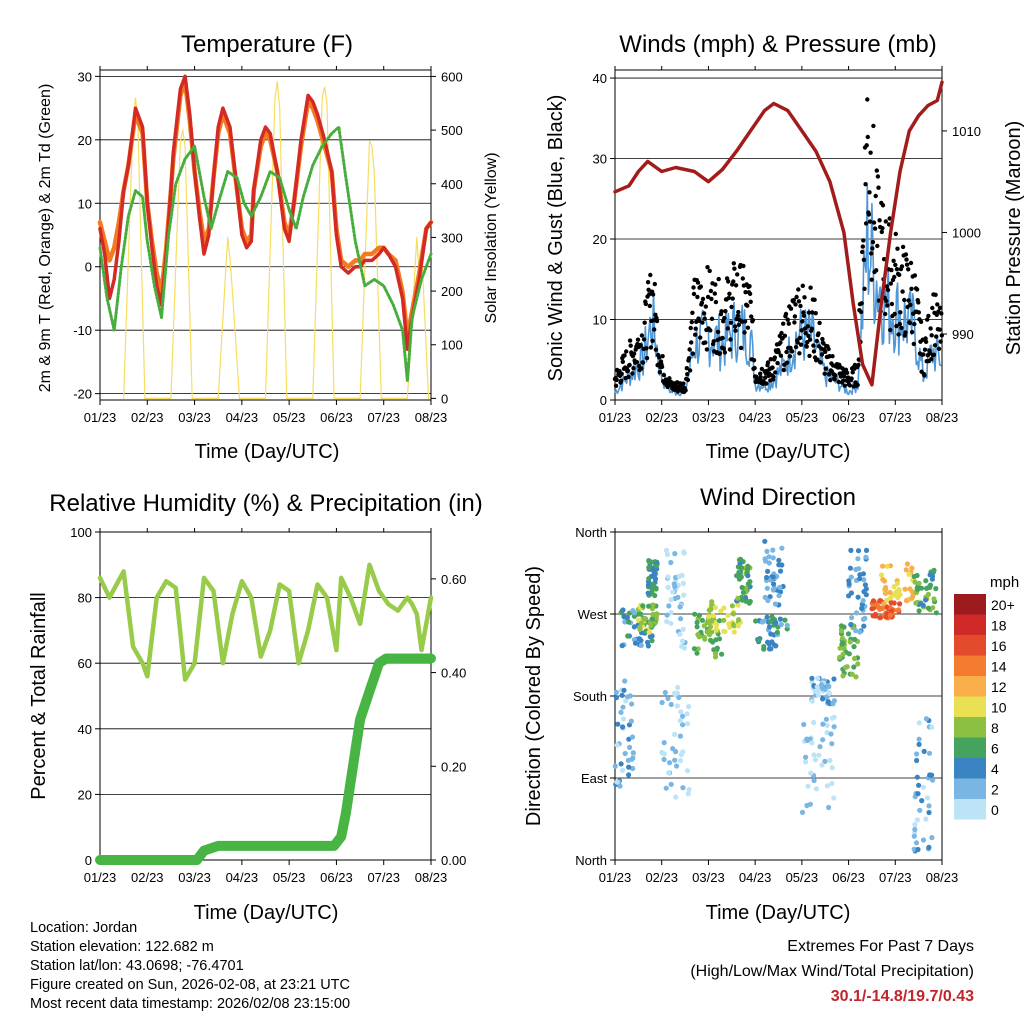  I want to click on y2-tick-label: 1000, so click(966, 232).